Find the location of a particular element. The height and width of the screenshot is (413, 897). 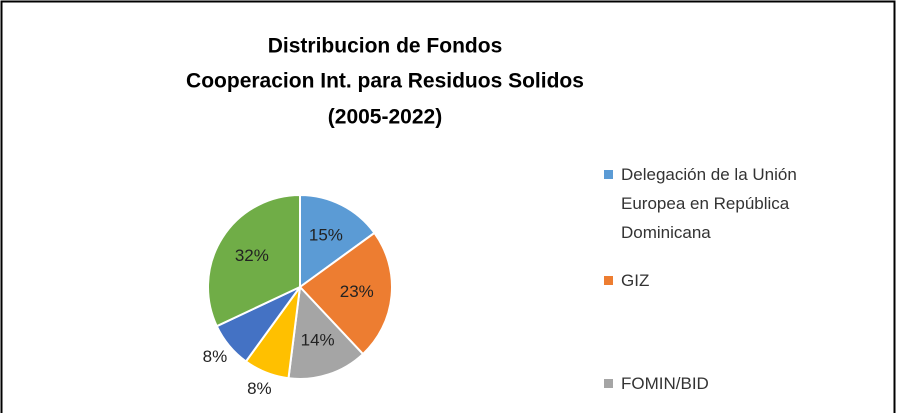

data-label: 32% is located at coordinates (252, 255).